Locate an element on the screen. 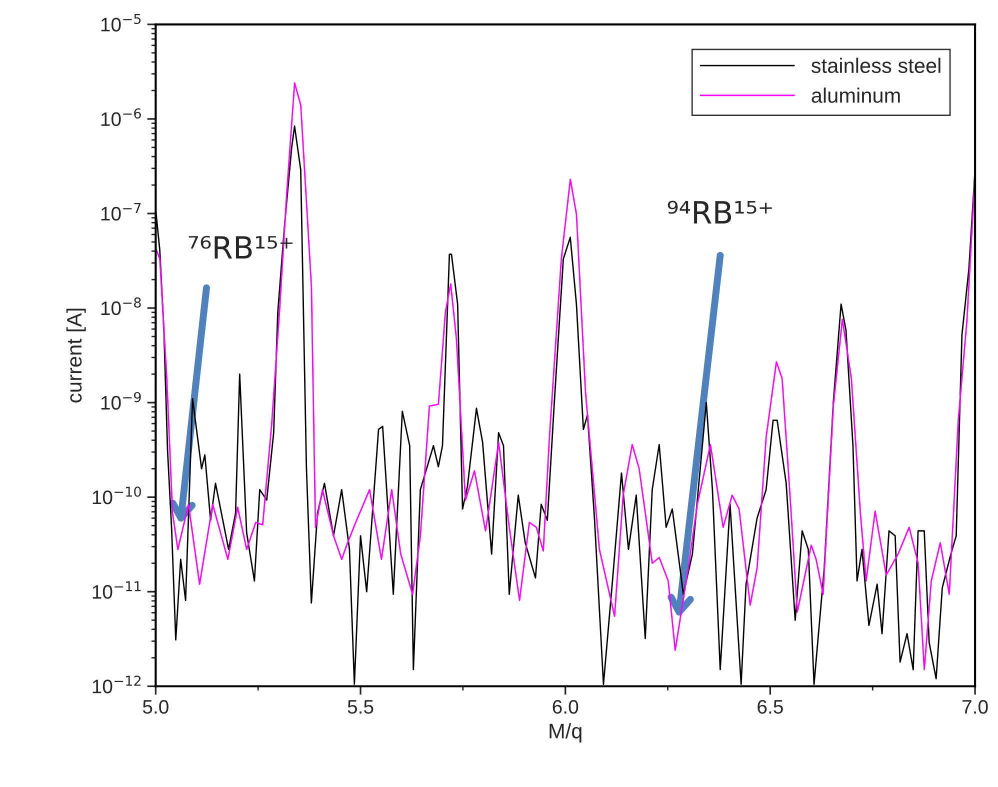 Image resolution: width=998 pixels, height=787 pixels. y-tick-label: 10$^{−6}$ is located at coordinates (121, 117).